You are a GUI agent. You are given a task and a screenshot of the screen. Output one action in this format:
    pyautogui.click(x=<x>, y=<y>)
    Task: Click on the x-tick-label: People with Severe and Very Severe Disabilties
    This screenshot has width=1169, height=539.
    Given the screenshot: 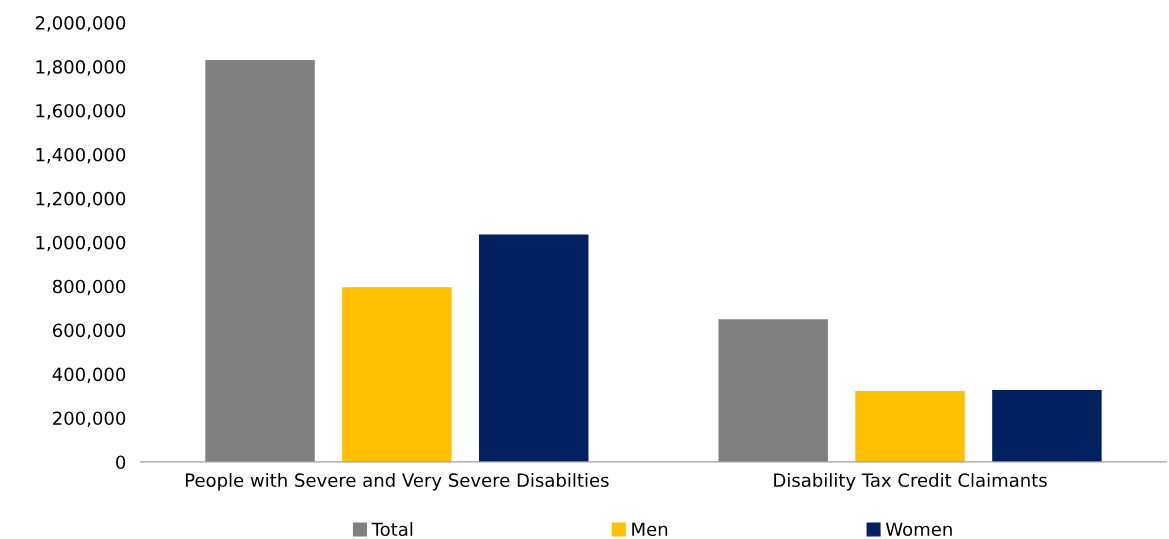 What is the action you would take?
    pyautogui.click(x=397, y=482)
    